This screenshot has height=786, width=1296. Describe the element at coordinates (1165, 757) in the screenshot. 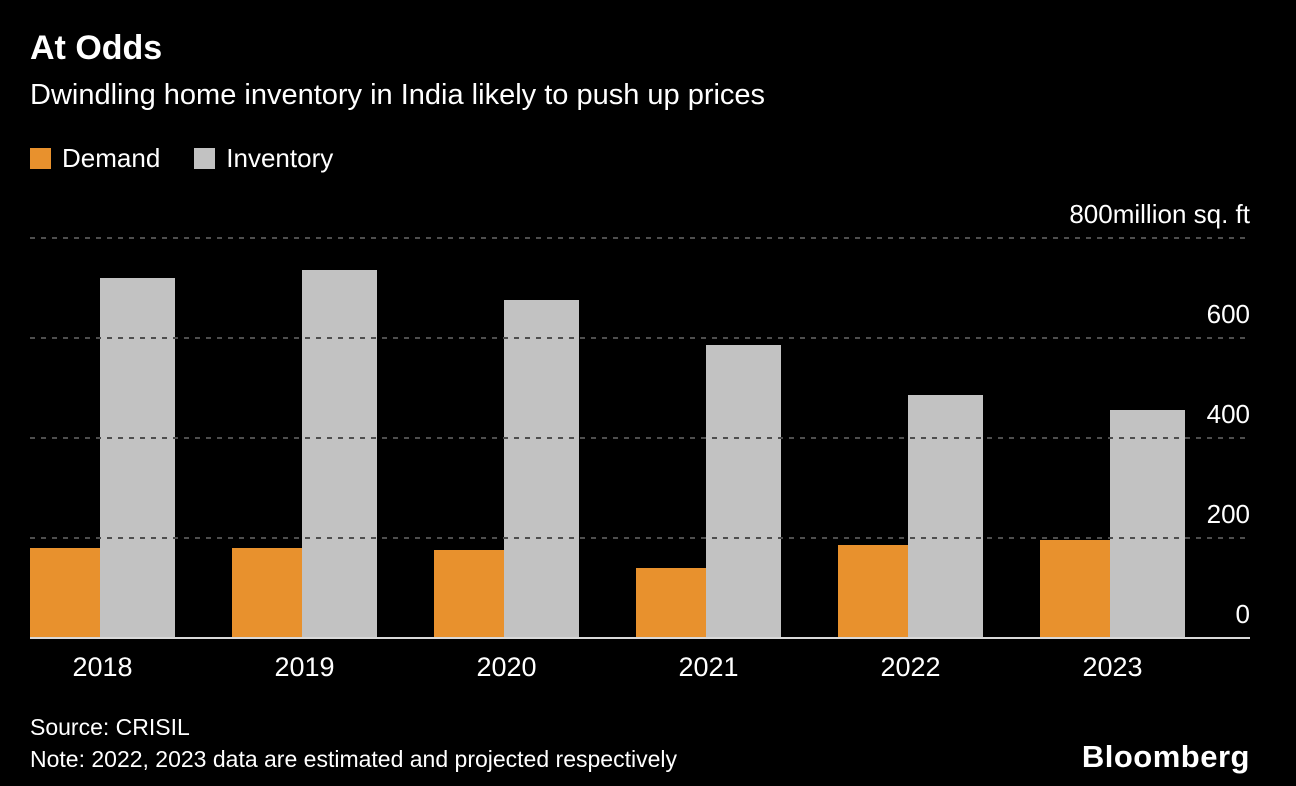

I see `bloomberg-logo: Bloomberg` at that location.